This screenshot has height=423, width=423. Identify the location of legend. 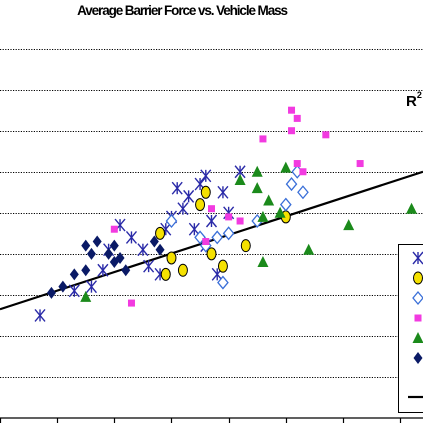
(410, 328).